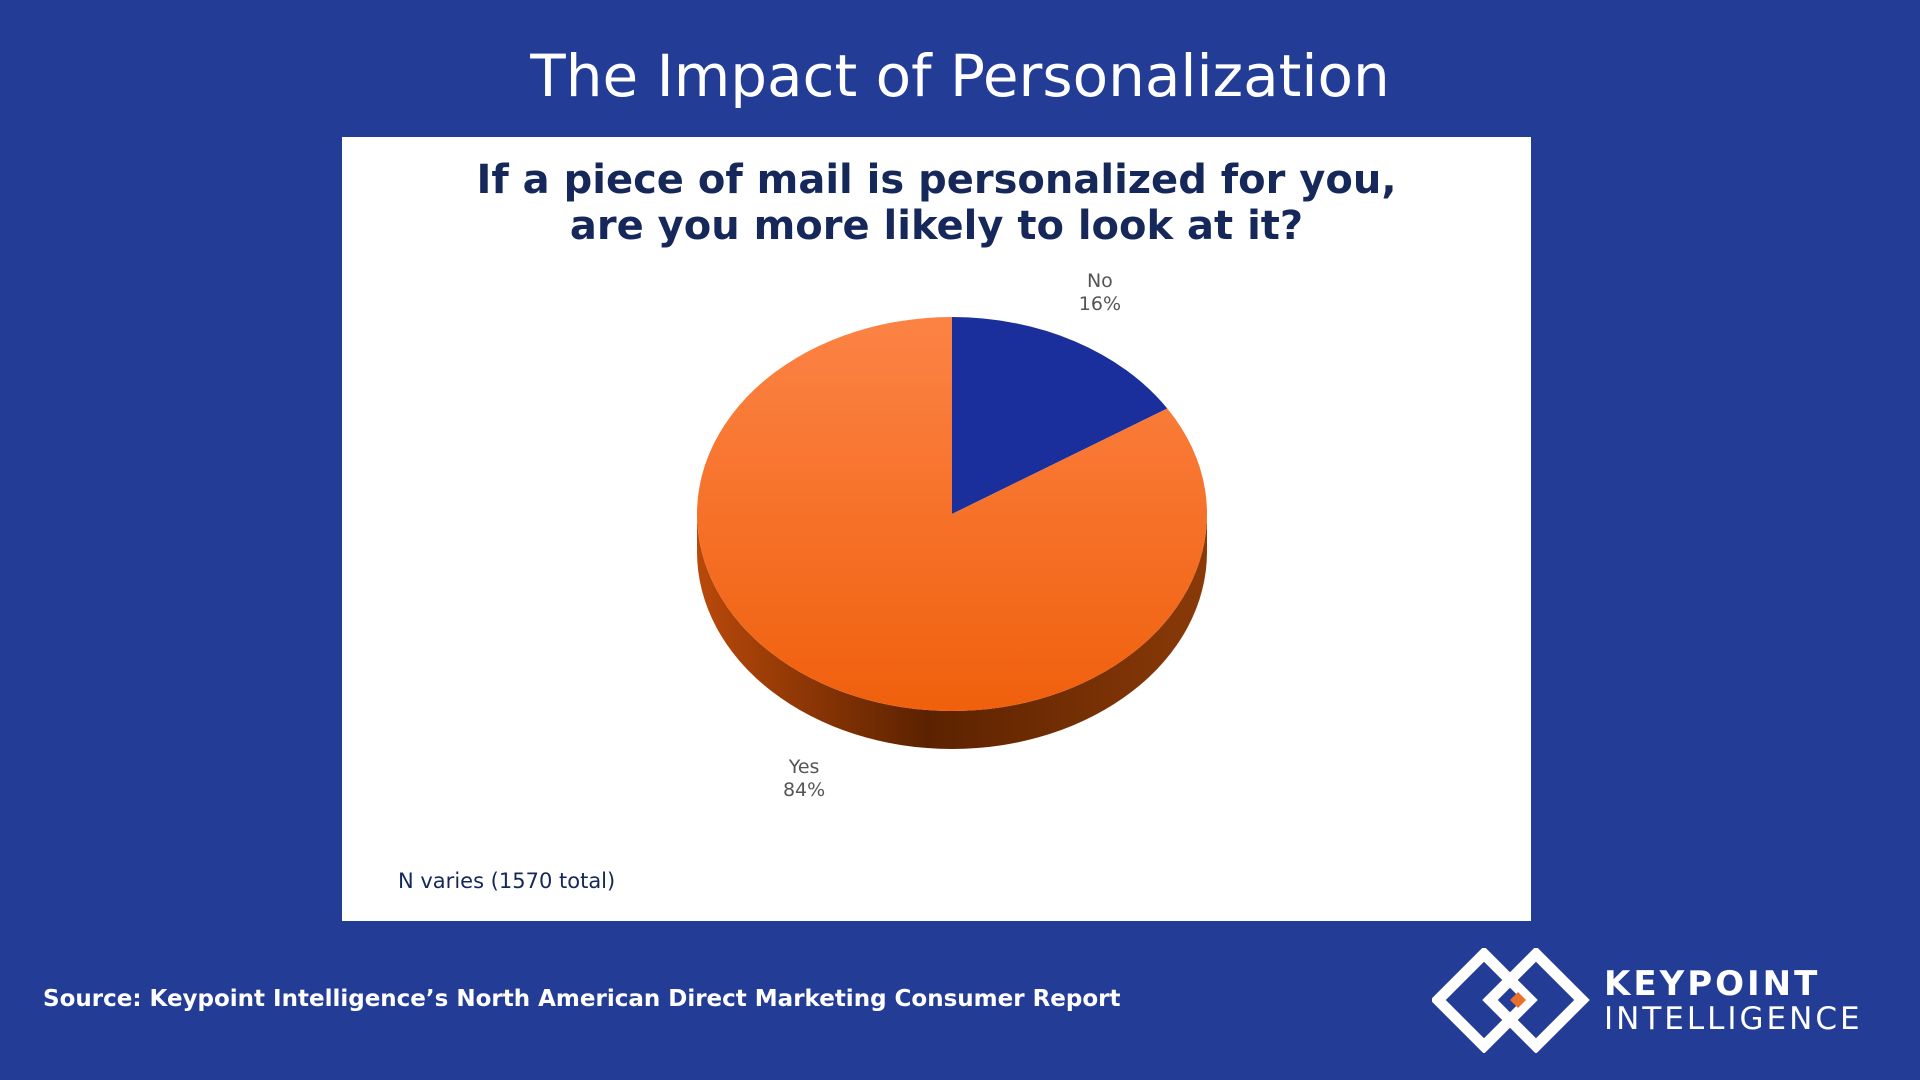 The height and width of the screenshot is (1080, 1920). What do you see at coordinates (804, 767) in the screenshot?
I see `pie-label-yes: Yes` at bounding box center [804, 767].